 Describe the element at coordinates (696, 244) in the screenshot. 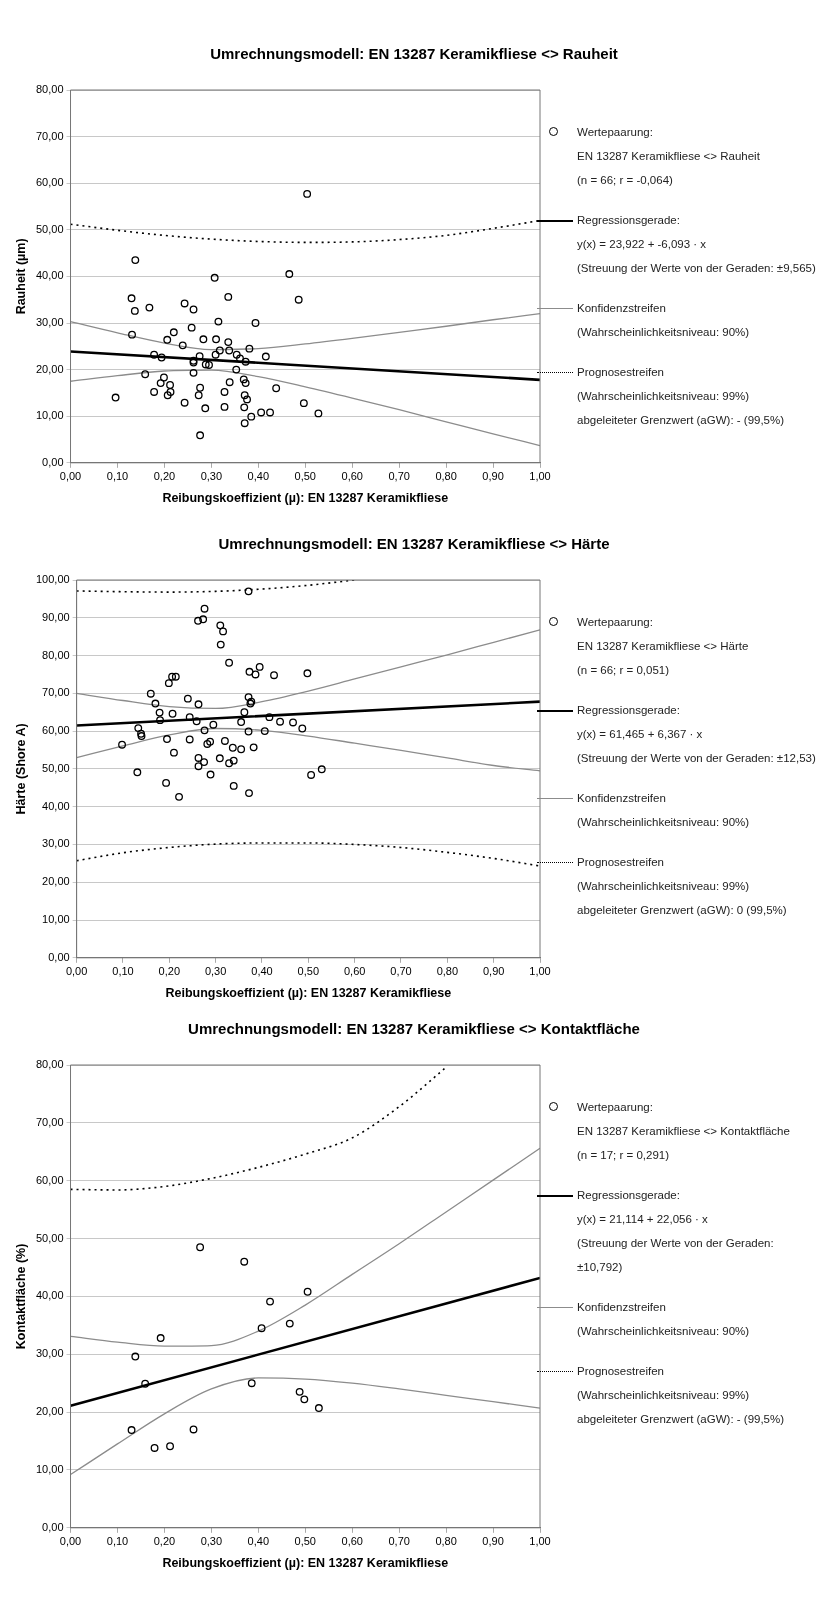

I see `legend-label: Regressionsgerade: y(x) = 23,922 + -6,093 · x (Streuung der Werte von der Geraden: ±9,565)` at that location.